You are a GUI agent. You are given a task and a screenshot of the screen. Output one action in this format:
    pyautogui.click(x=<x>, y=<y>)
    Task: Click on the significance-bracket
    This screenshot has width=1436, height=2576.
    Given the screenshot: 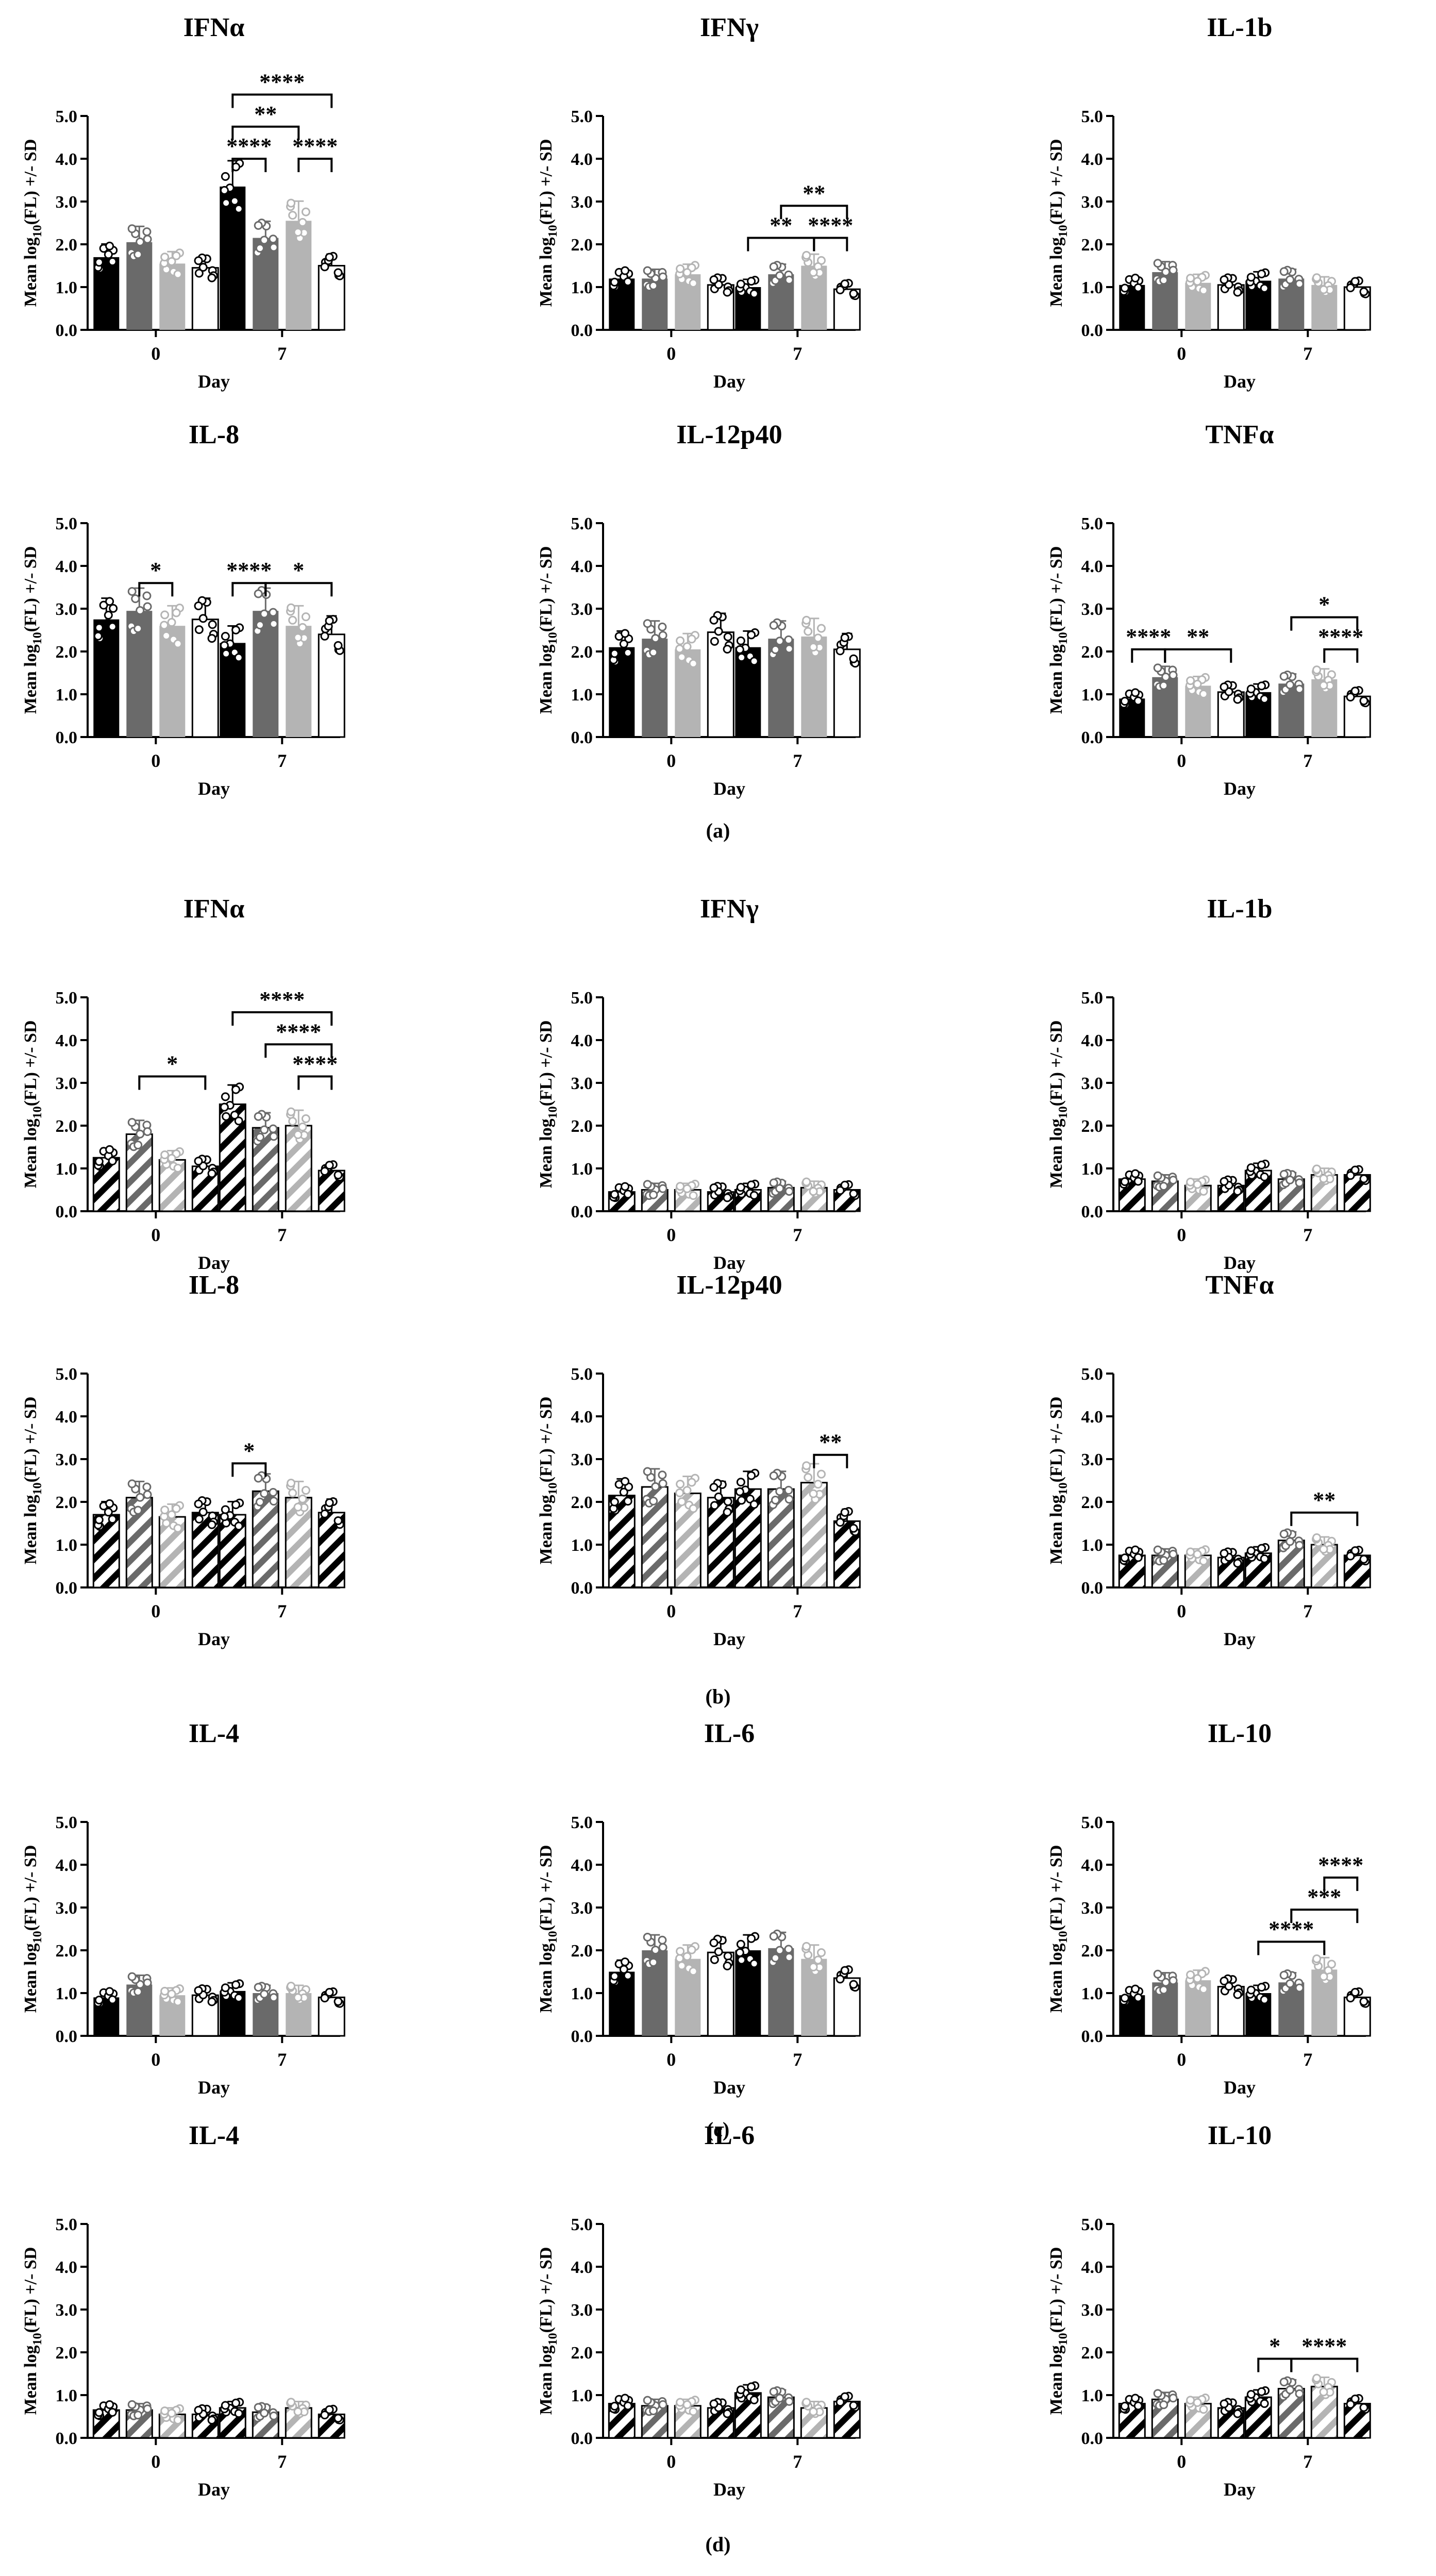 What is the action you would take?
    pyautogui.click(x=249, y=165)
    